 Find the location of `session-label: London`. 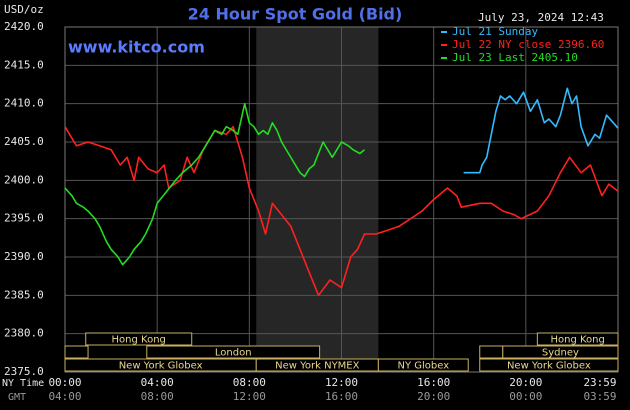

session-label: London is located at coordinates (233, 353).